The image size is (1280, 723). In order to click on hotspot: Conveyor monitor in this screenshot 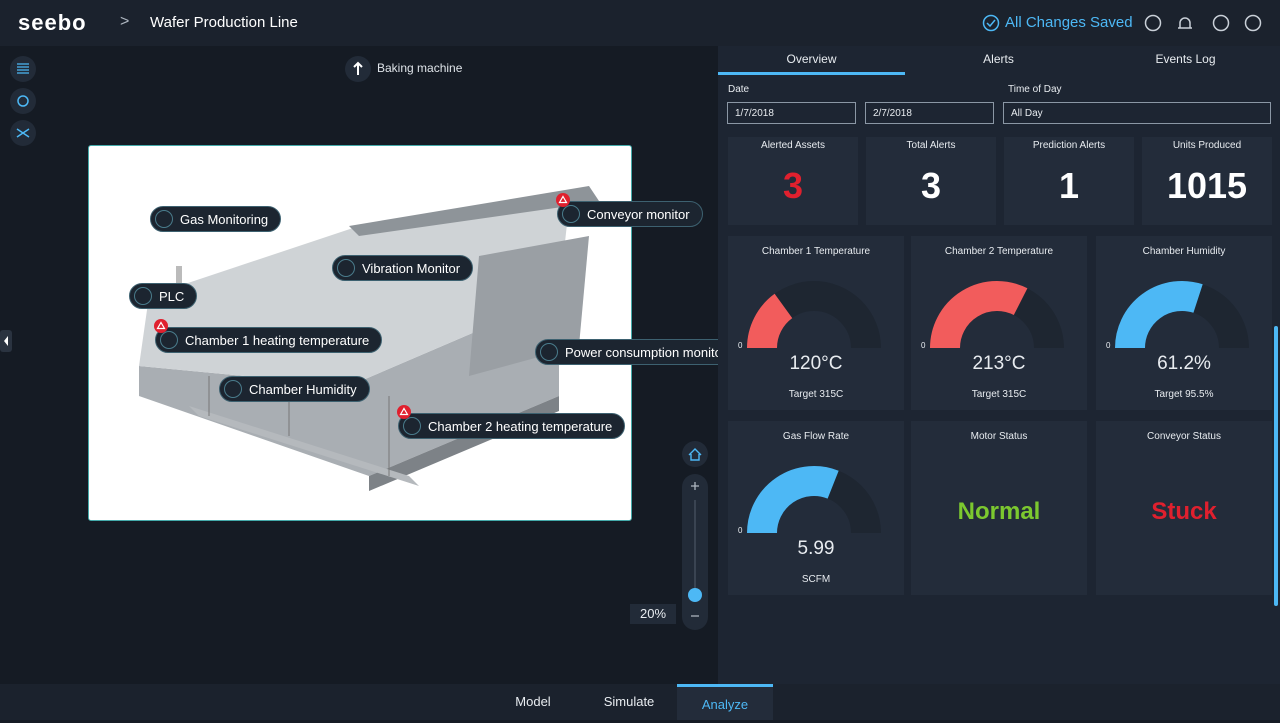, I will do `click(630, 214)`.